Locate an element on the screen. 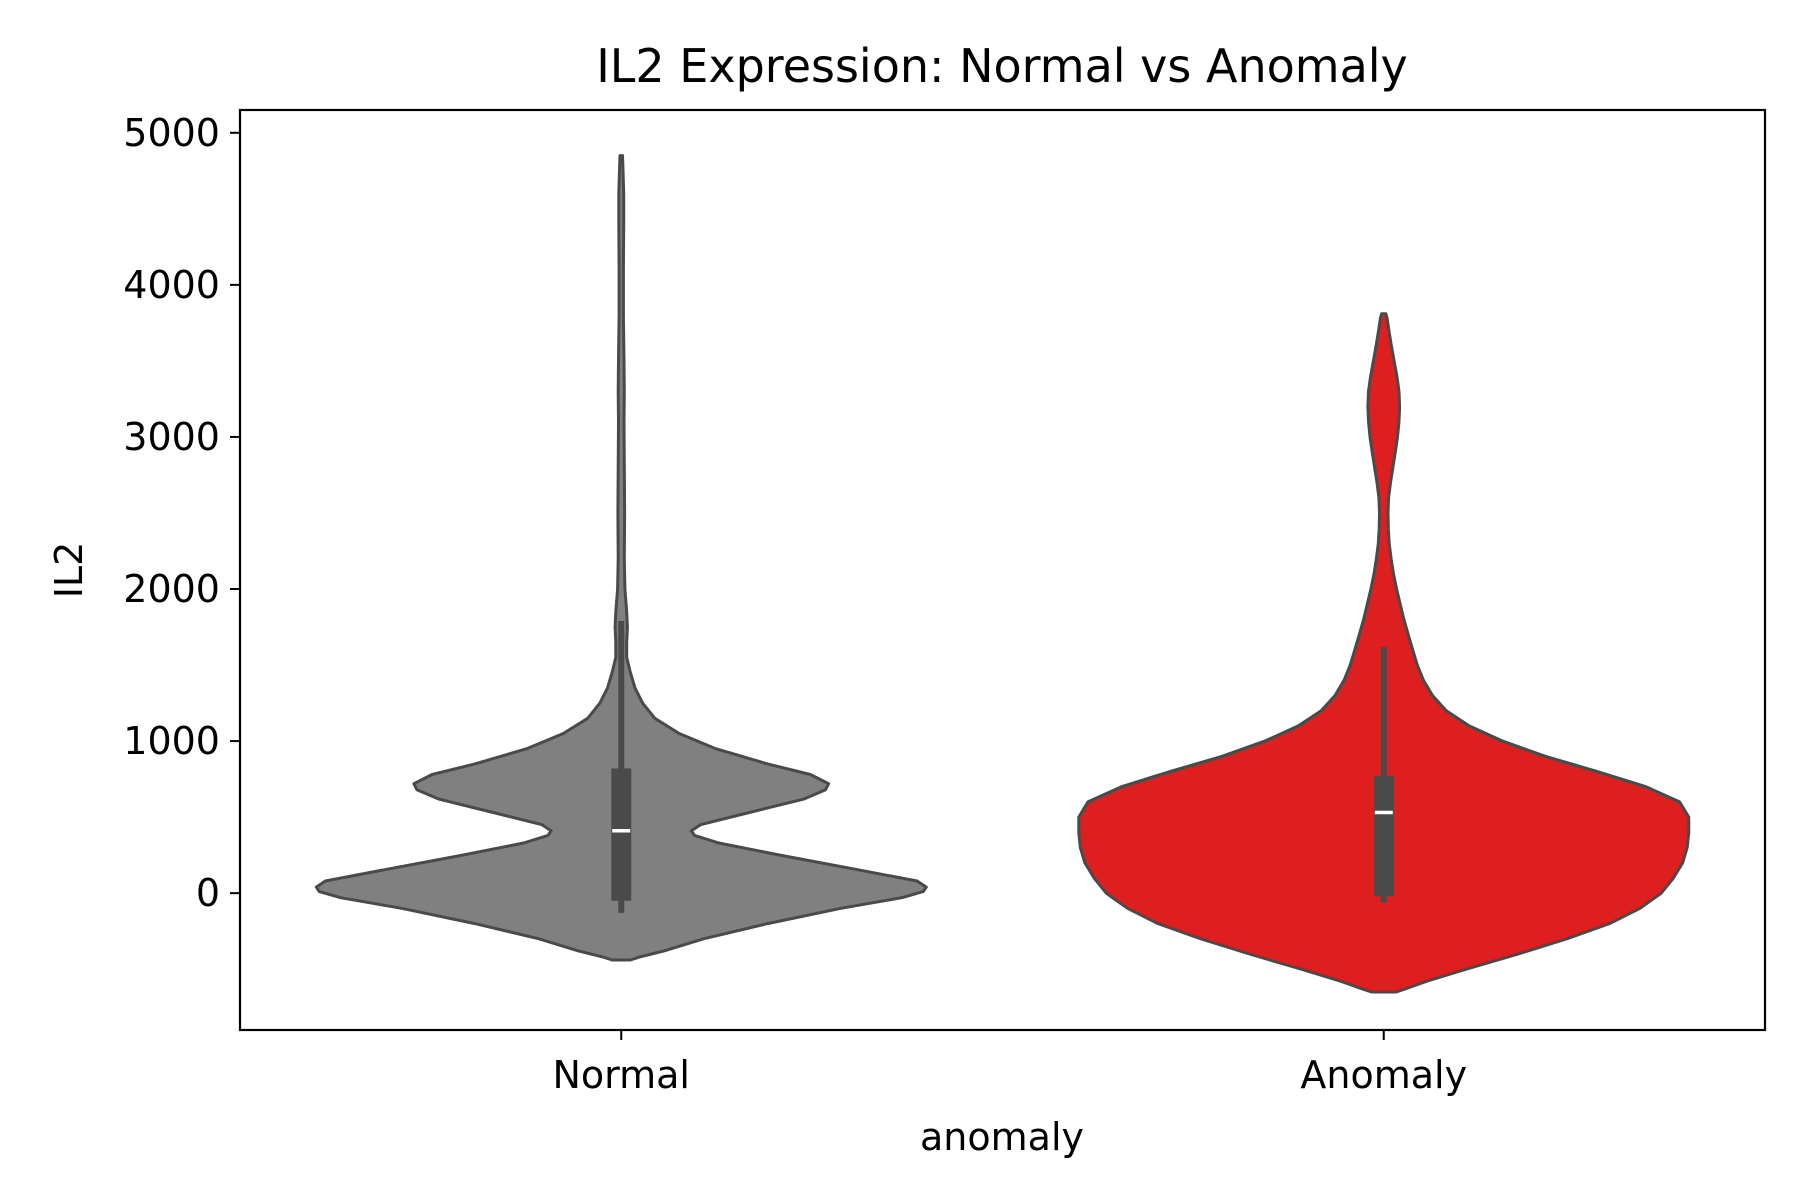  x-axis-ticks: Normal Anomaly is located at coordinates (1010, 1063).